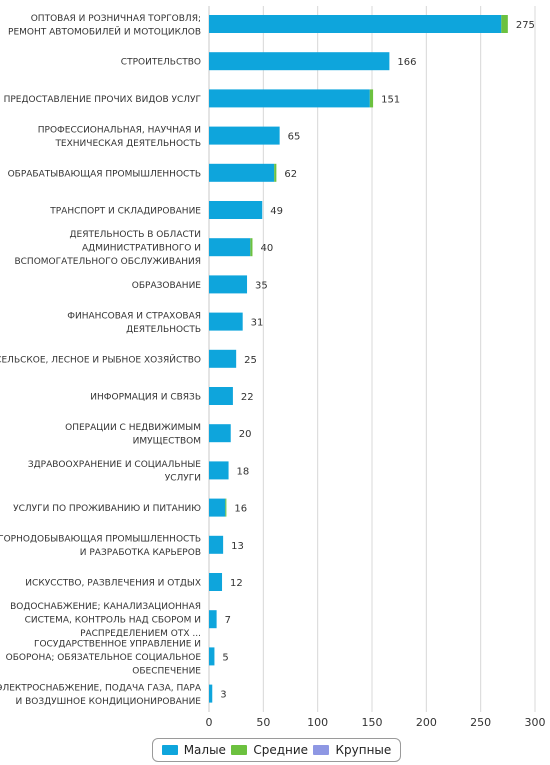 The width and height of the screenshot is (550, 765). I want to click on category-label-line: ИНФОРМАЦИЯ И СВЯЗЬ, so click(145, 398).